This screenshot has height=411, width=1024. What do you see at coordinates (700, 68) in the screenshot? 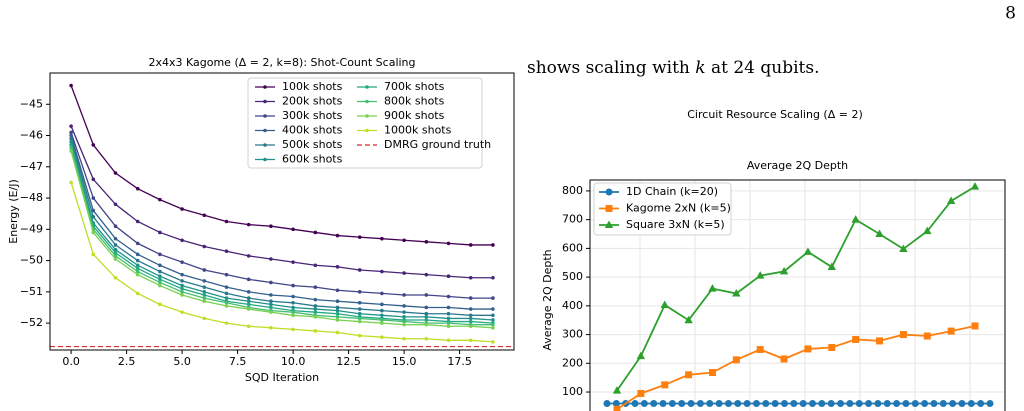
I see `text-part: k` at bounding box center [700, 68].